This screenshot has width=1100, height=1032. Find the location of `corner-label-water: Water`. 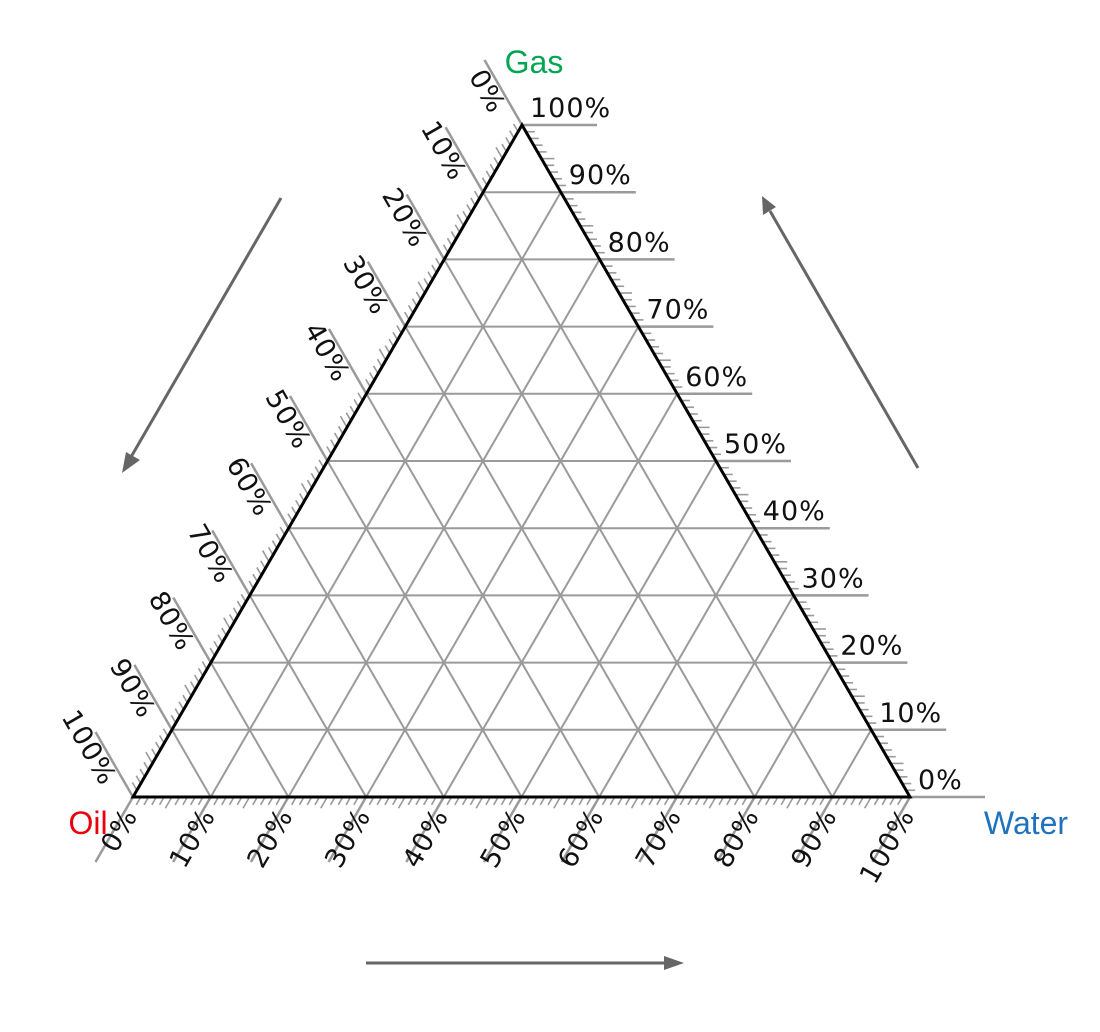

corner-label-water: Water is located at coordinates (1026, 823).